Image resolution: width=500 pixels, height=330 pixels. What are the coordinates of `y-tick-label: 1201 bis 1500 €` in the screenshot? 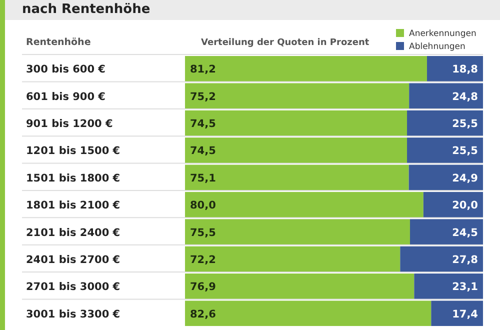 It's located at (73, 151).